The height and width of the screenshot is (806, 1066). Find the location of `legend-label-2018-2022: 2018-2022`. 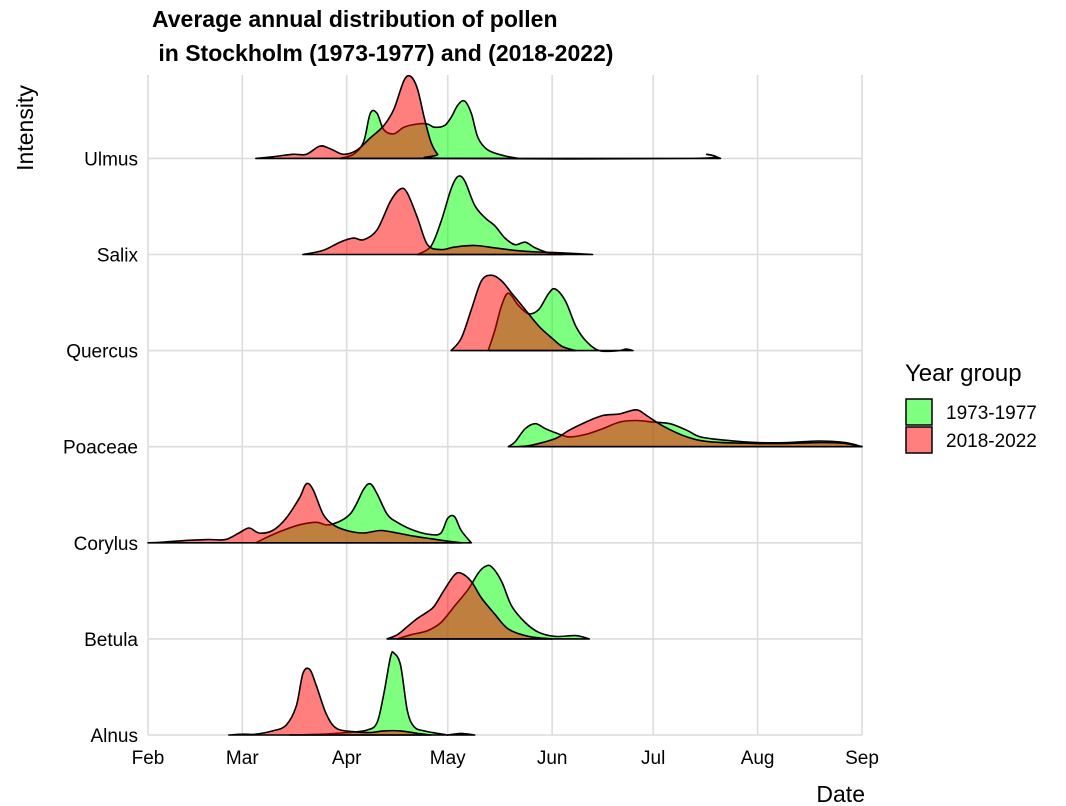

legend-label-2018-2022: 2018-2022 is located at coordinates (991, 441).